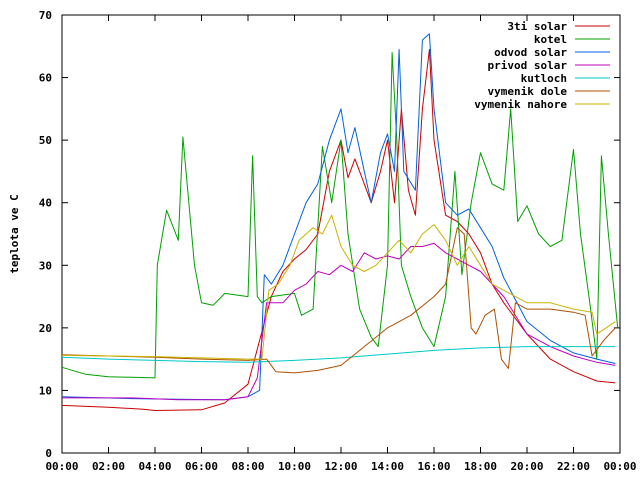  Describe the element at coordinates (544, 78) in the screenshot. I see `legend-label: kutloch` at that location.